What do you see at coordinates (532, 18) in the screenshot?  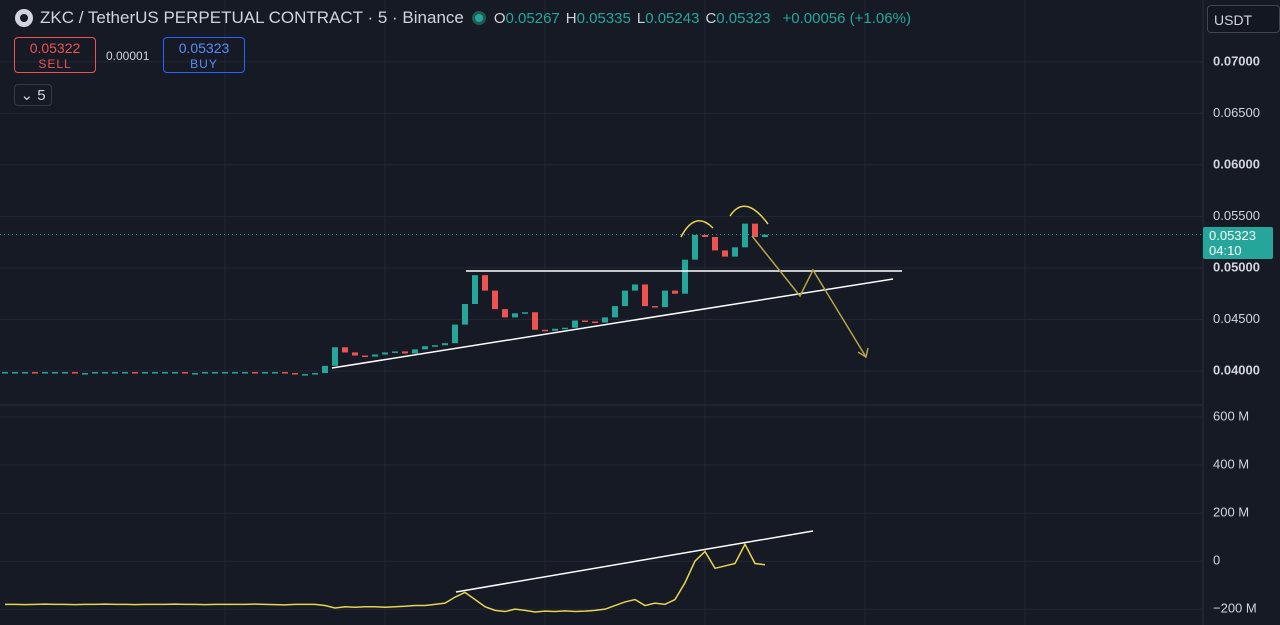 I see `ohlc-value: 0.05267` at bounding box center [532, 18].